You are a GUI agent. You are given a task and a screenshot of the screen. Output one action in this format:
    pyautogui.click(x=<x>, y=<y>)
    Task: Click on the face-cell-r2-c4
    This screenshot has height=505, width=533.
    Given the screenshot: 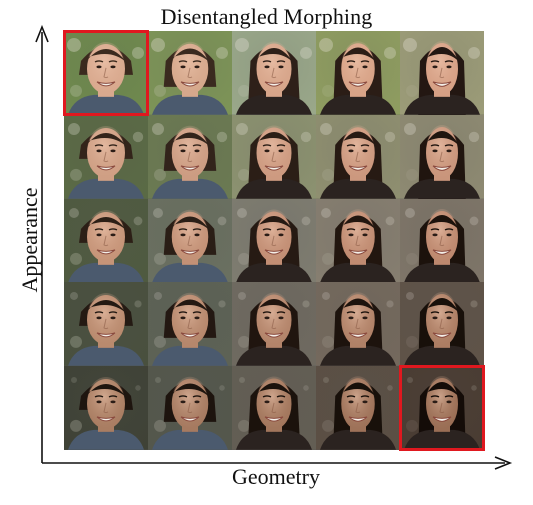 What is the action you would take?
    pyautogui.click(x=358, y=156)
    